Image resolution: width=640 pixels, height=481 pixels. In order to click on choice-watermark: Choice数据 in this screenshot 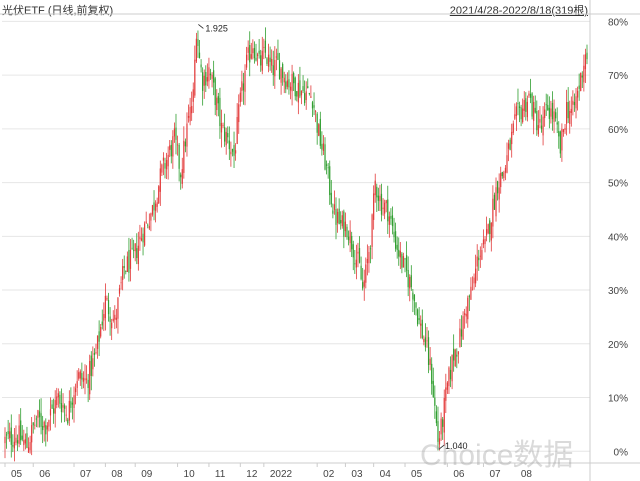, I will do `click(497, 455)`.